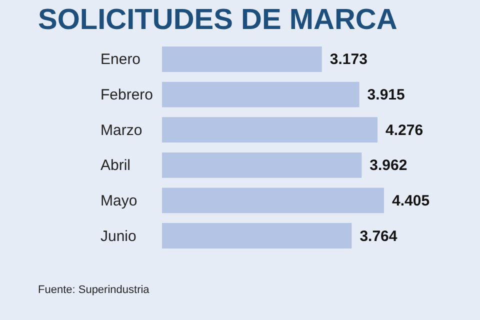 The width and height of the screenshot is (480, 320). I want to click on y-tick-label: Enero, so click(120, 59).